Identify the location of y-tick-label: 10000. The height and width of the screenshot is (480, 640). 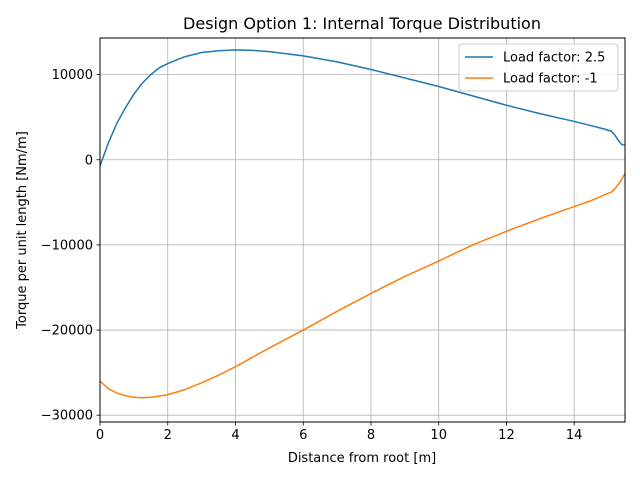
(72, 75).